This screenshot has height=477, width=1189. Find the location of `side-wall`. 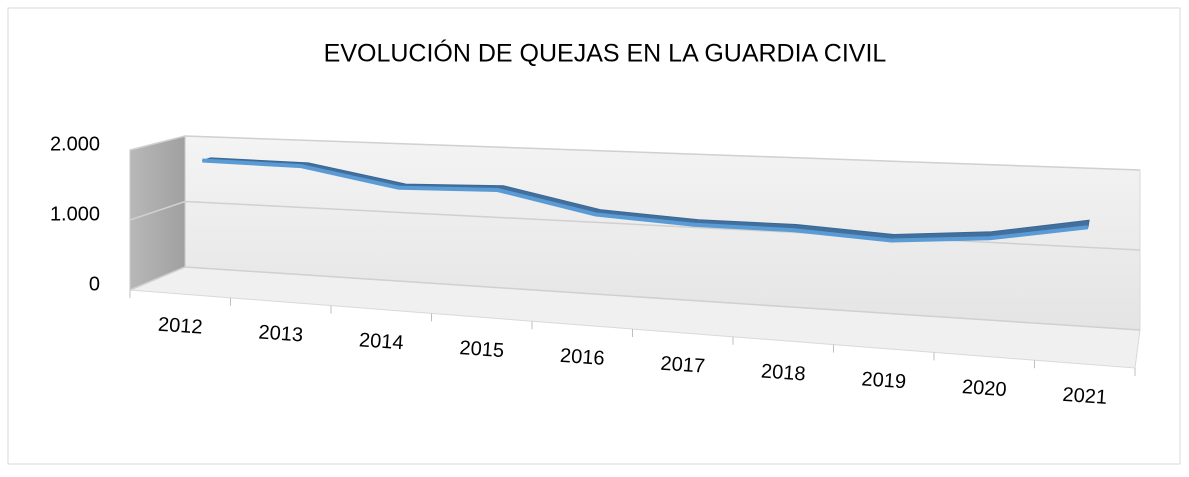

side-wall is located at coordinates (157, 213).